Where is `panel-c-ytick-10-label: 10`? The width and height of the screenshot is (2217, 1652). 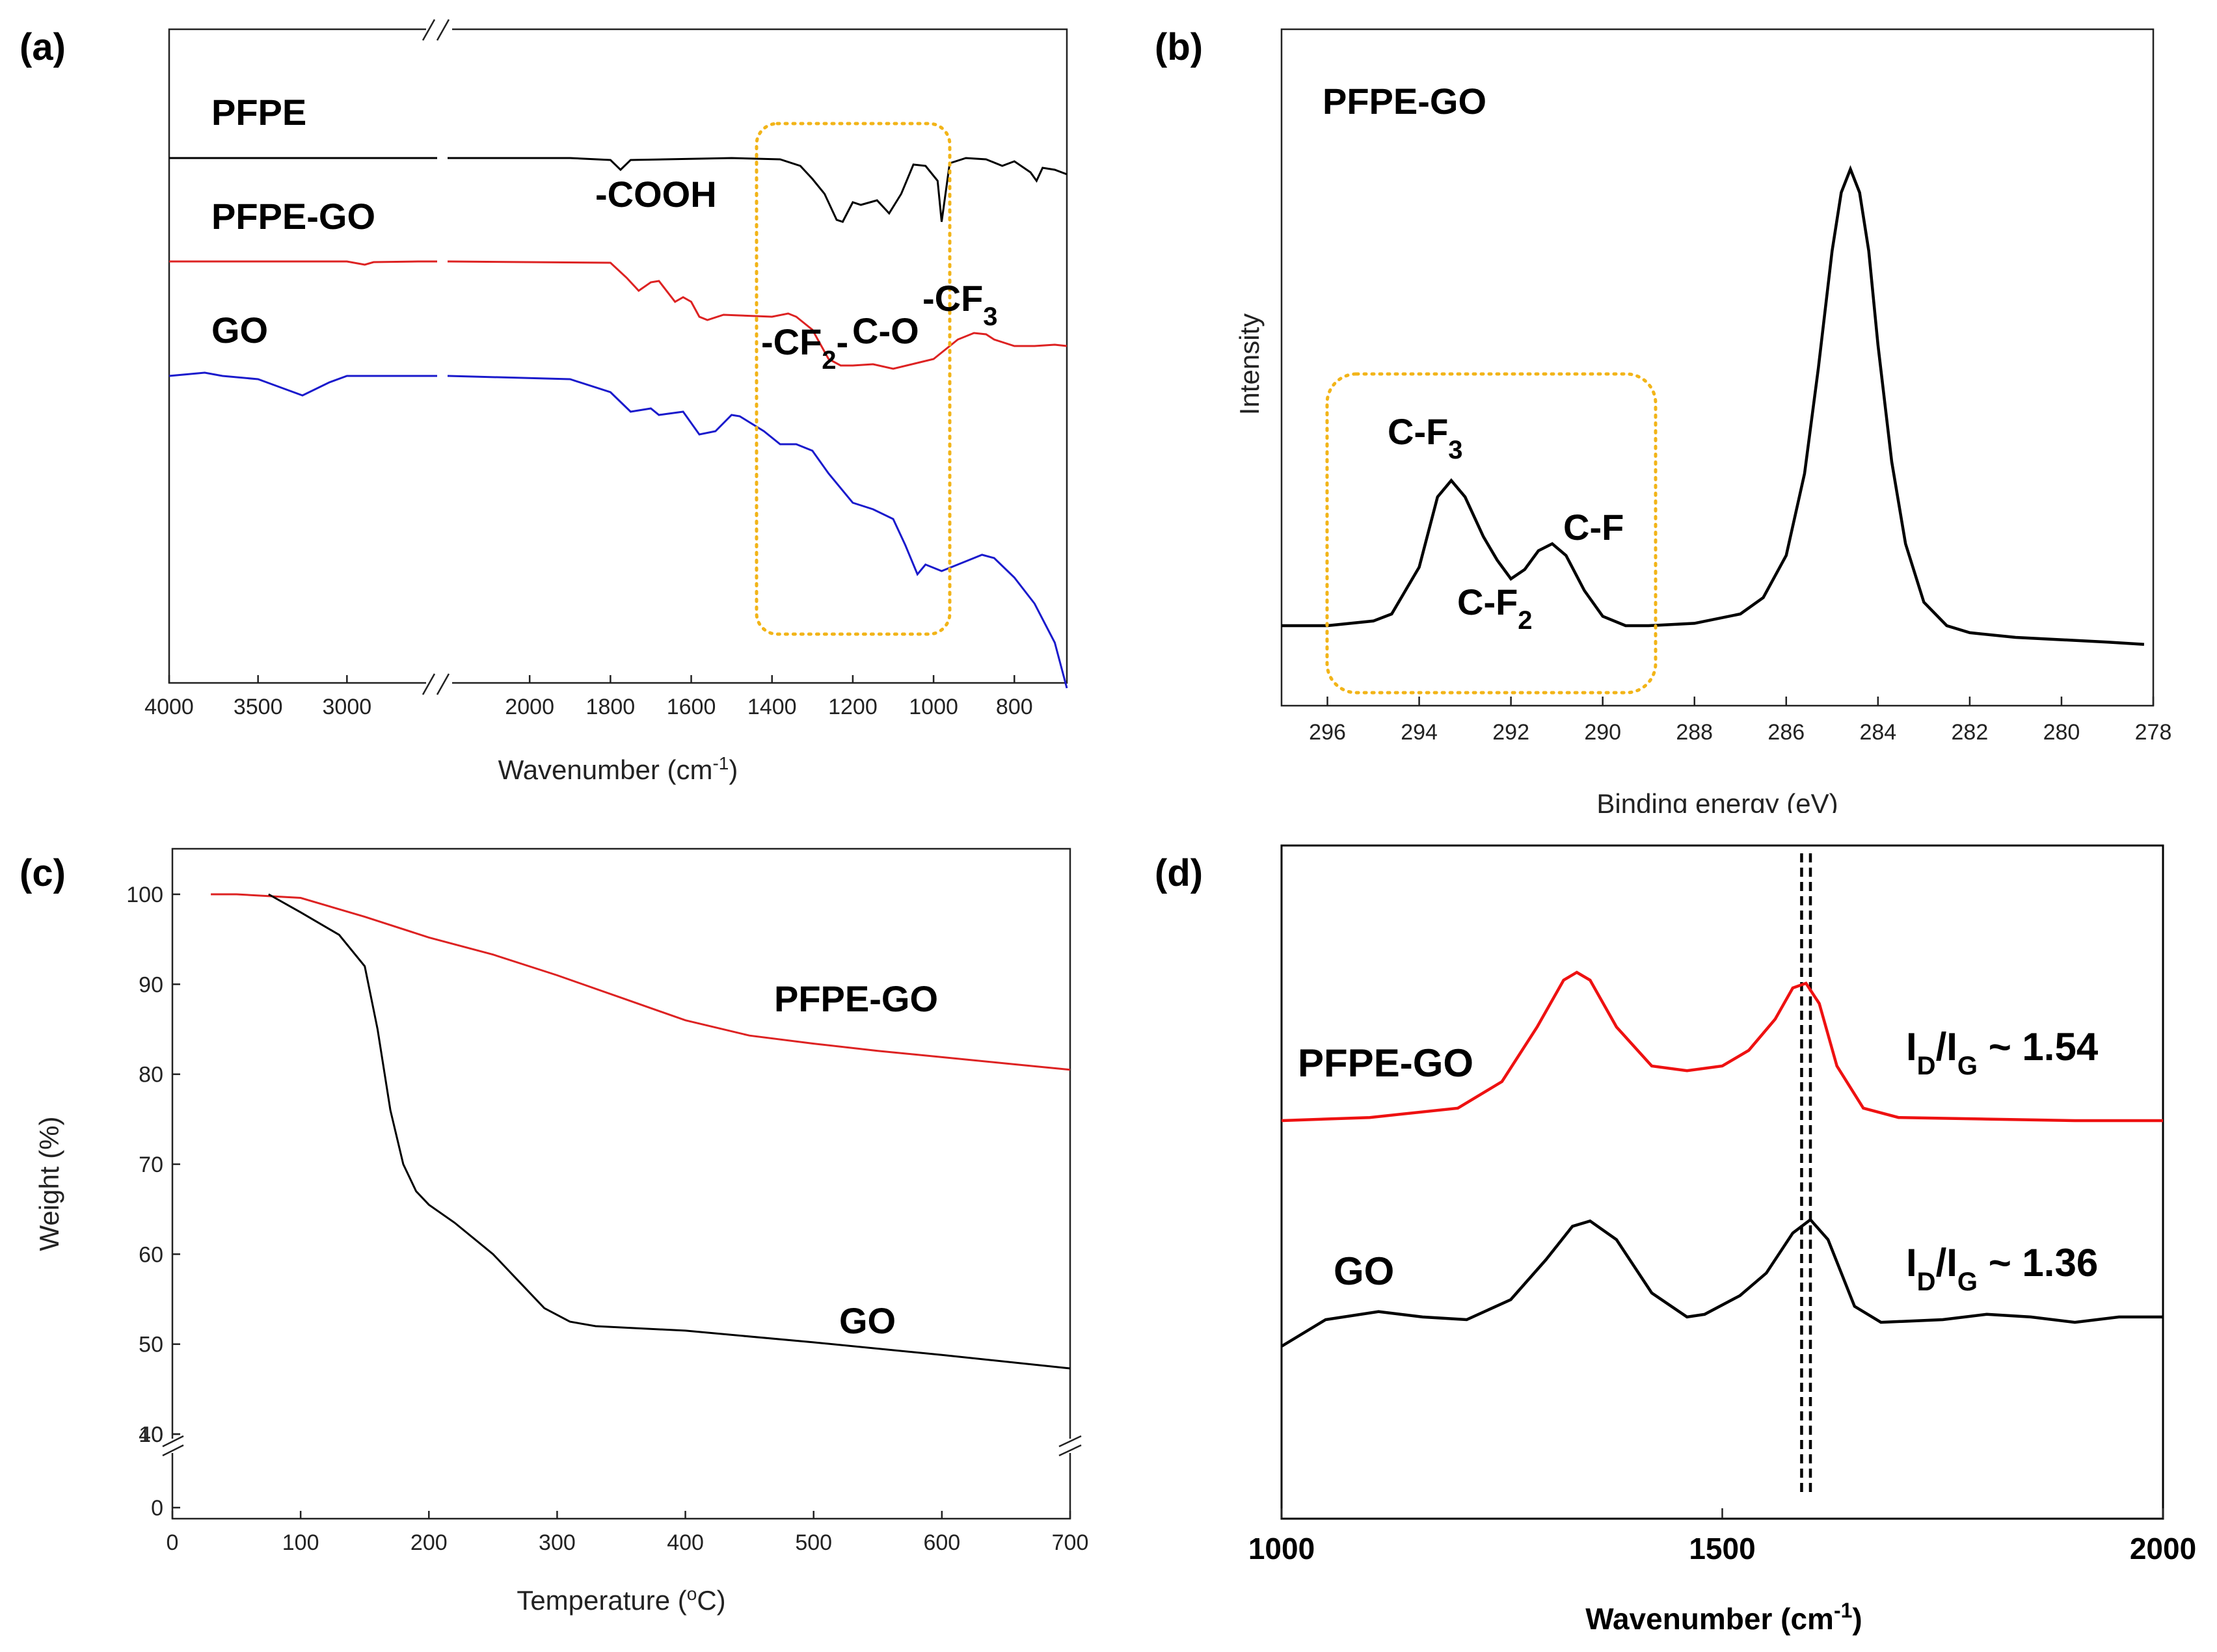
panel-c-ytick-10-label: 10 is located at coordinates (151, 1434).